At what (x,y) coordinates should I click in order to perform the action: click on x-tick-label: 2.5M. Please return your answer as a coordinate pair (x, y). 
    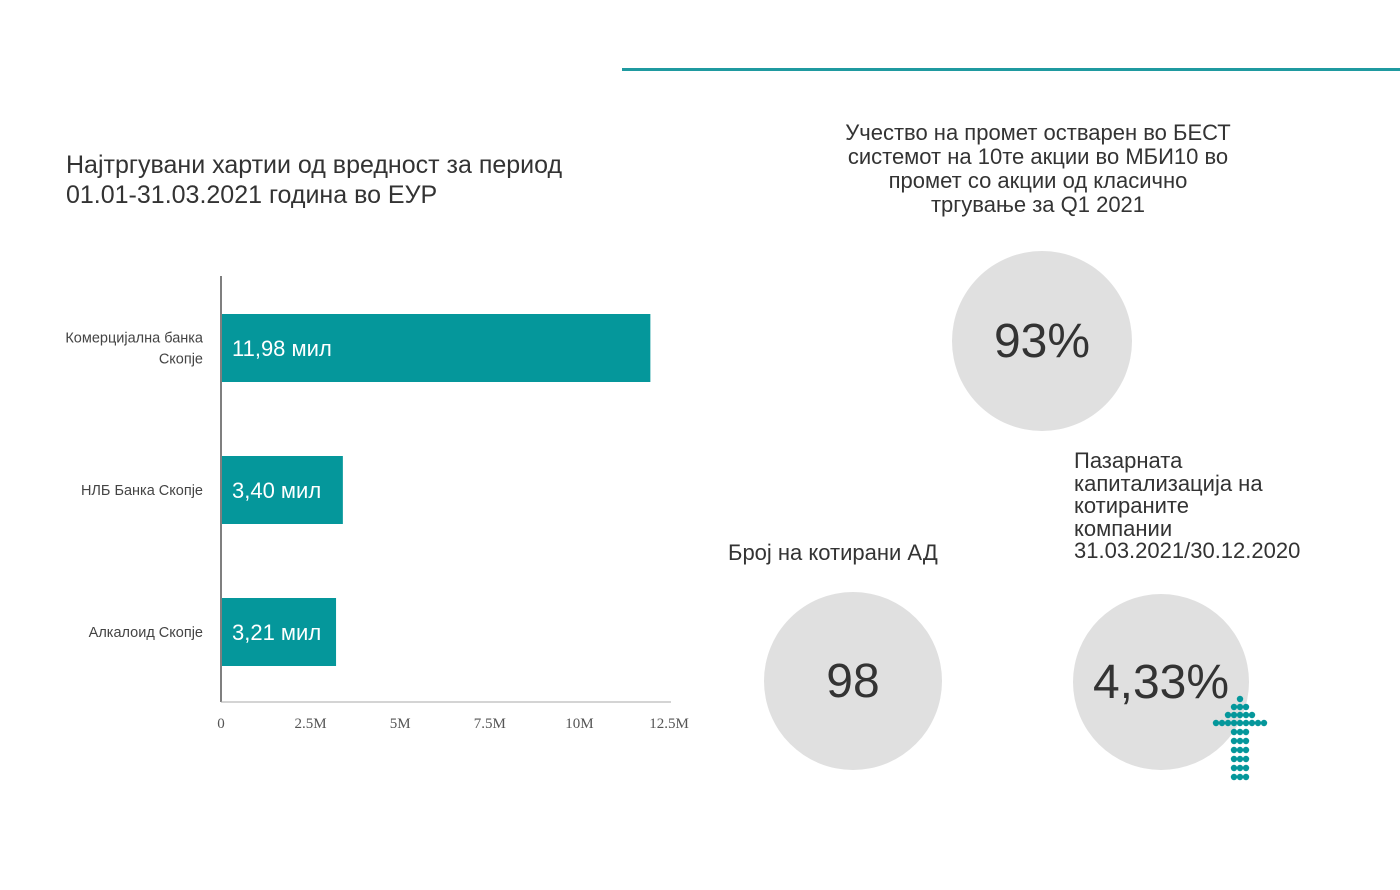
    Looking at the image, I should click on (311, 724).